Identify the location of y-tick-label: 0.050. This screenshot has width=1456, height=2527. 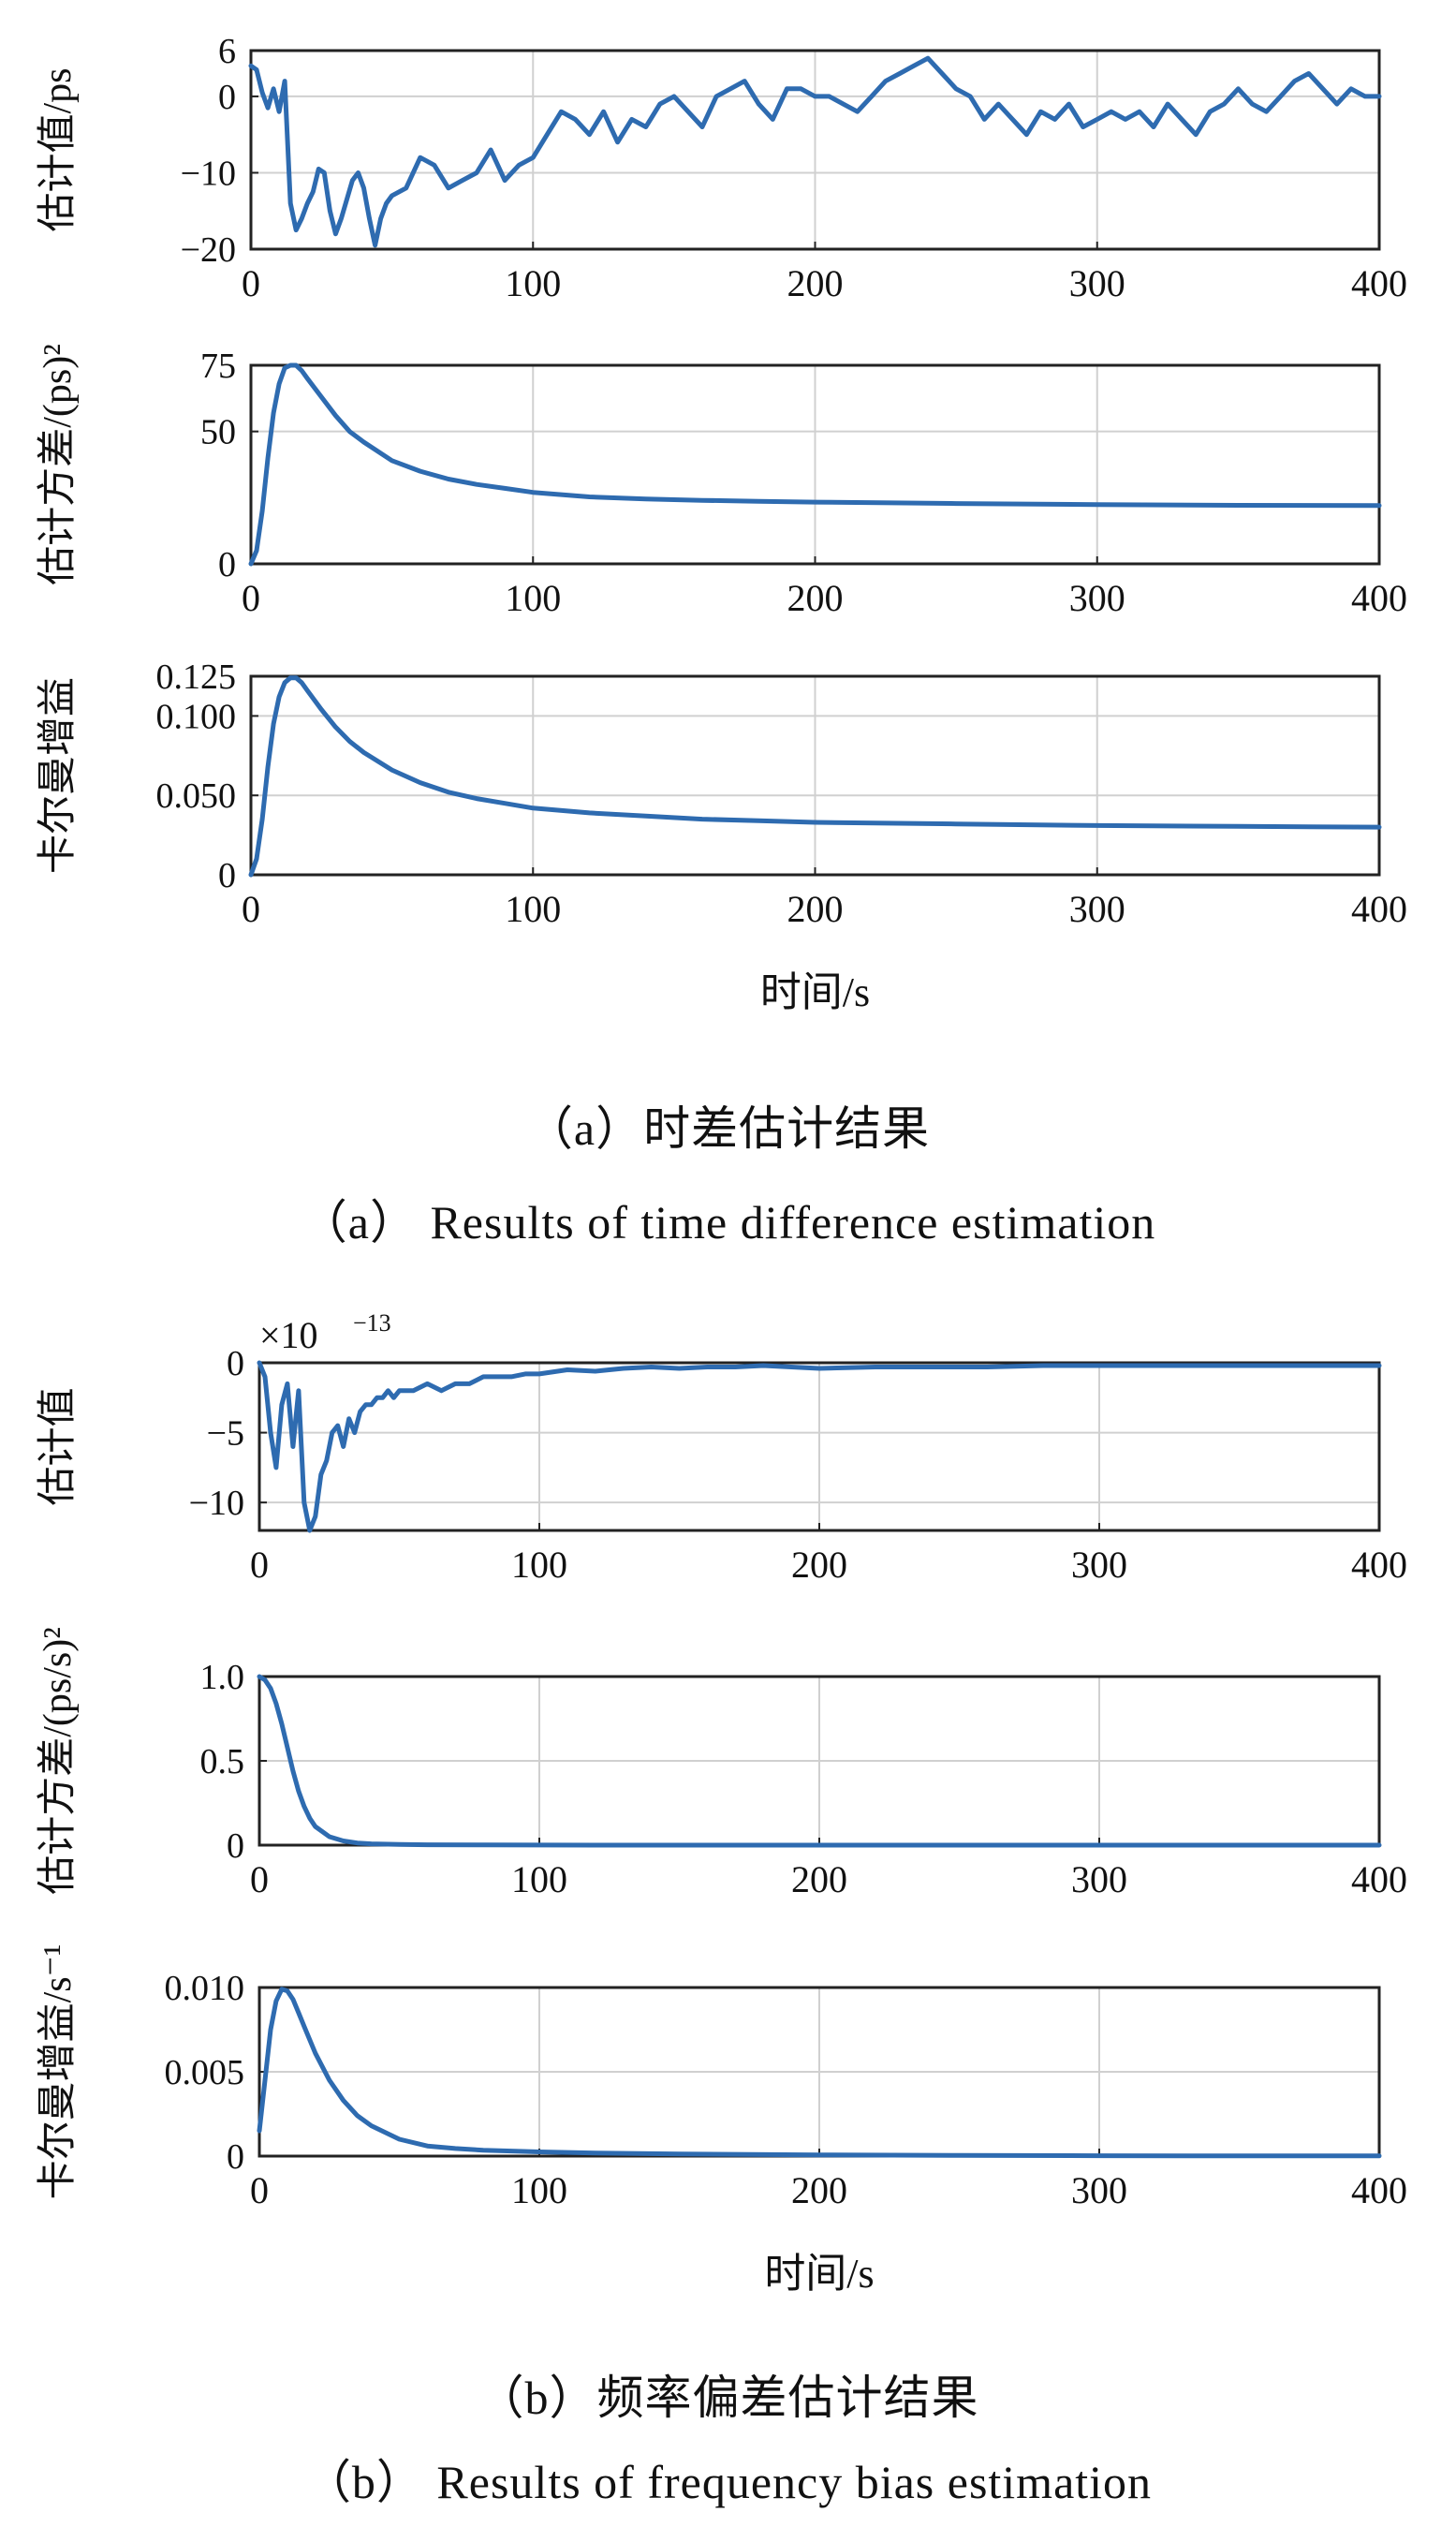
(196, 796).